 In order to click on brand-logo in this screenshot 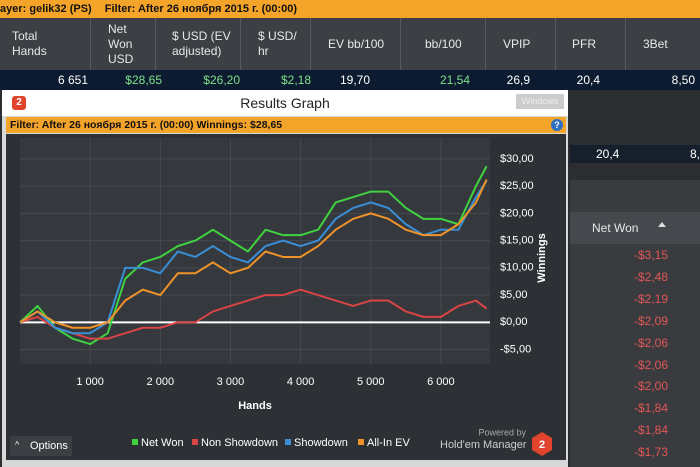, I will do `click(542, 444)`.